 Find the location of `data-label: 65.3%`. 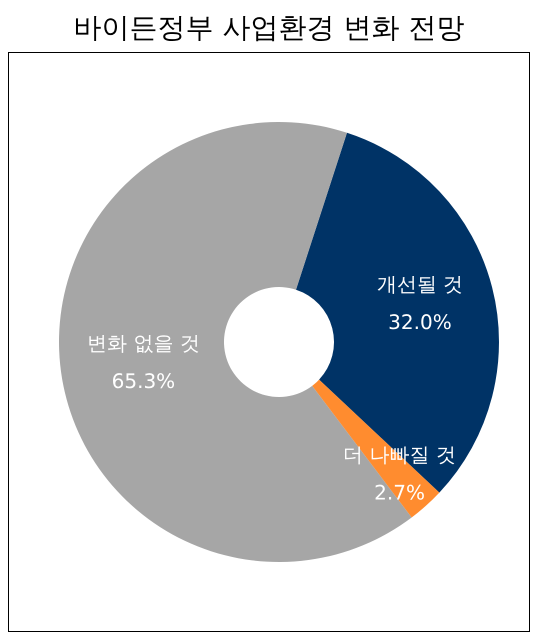

data-label: 65.3% is located at coordinates (144, 380).